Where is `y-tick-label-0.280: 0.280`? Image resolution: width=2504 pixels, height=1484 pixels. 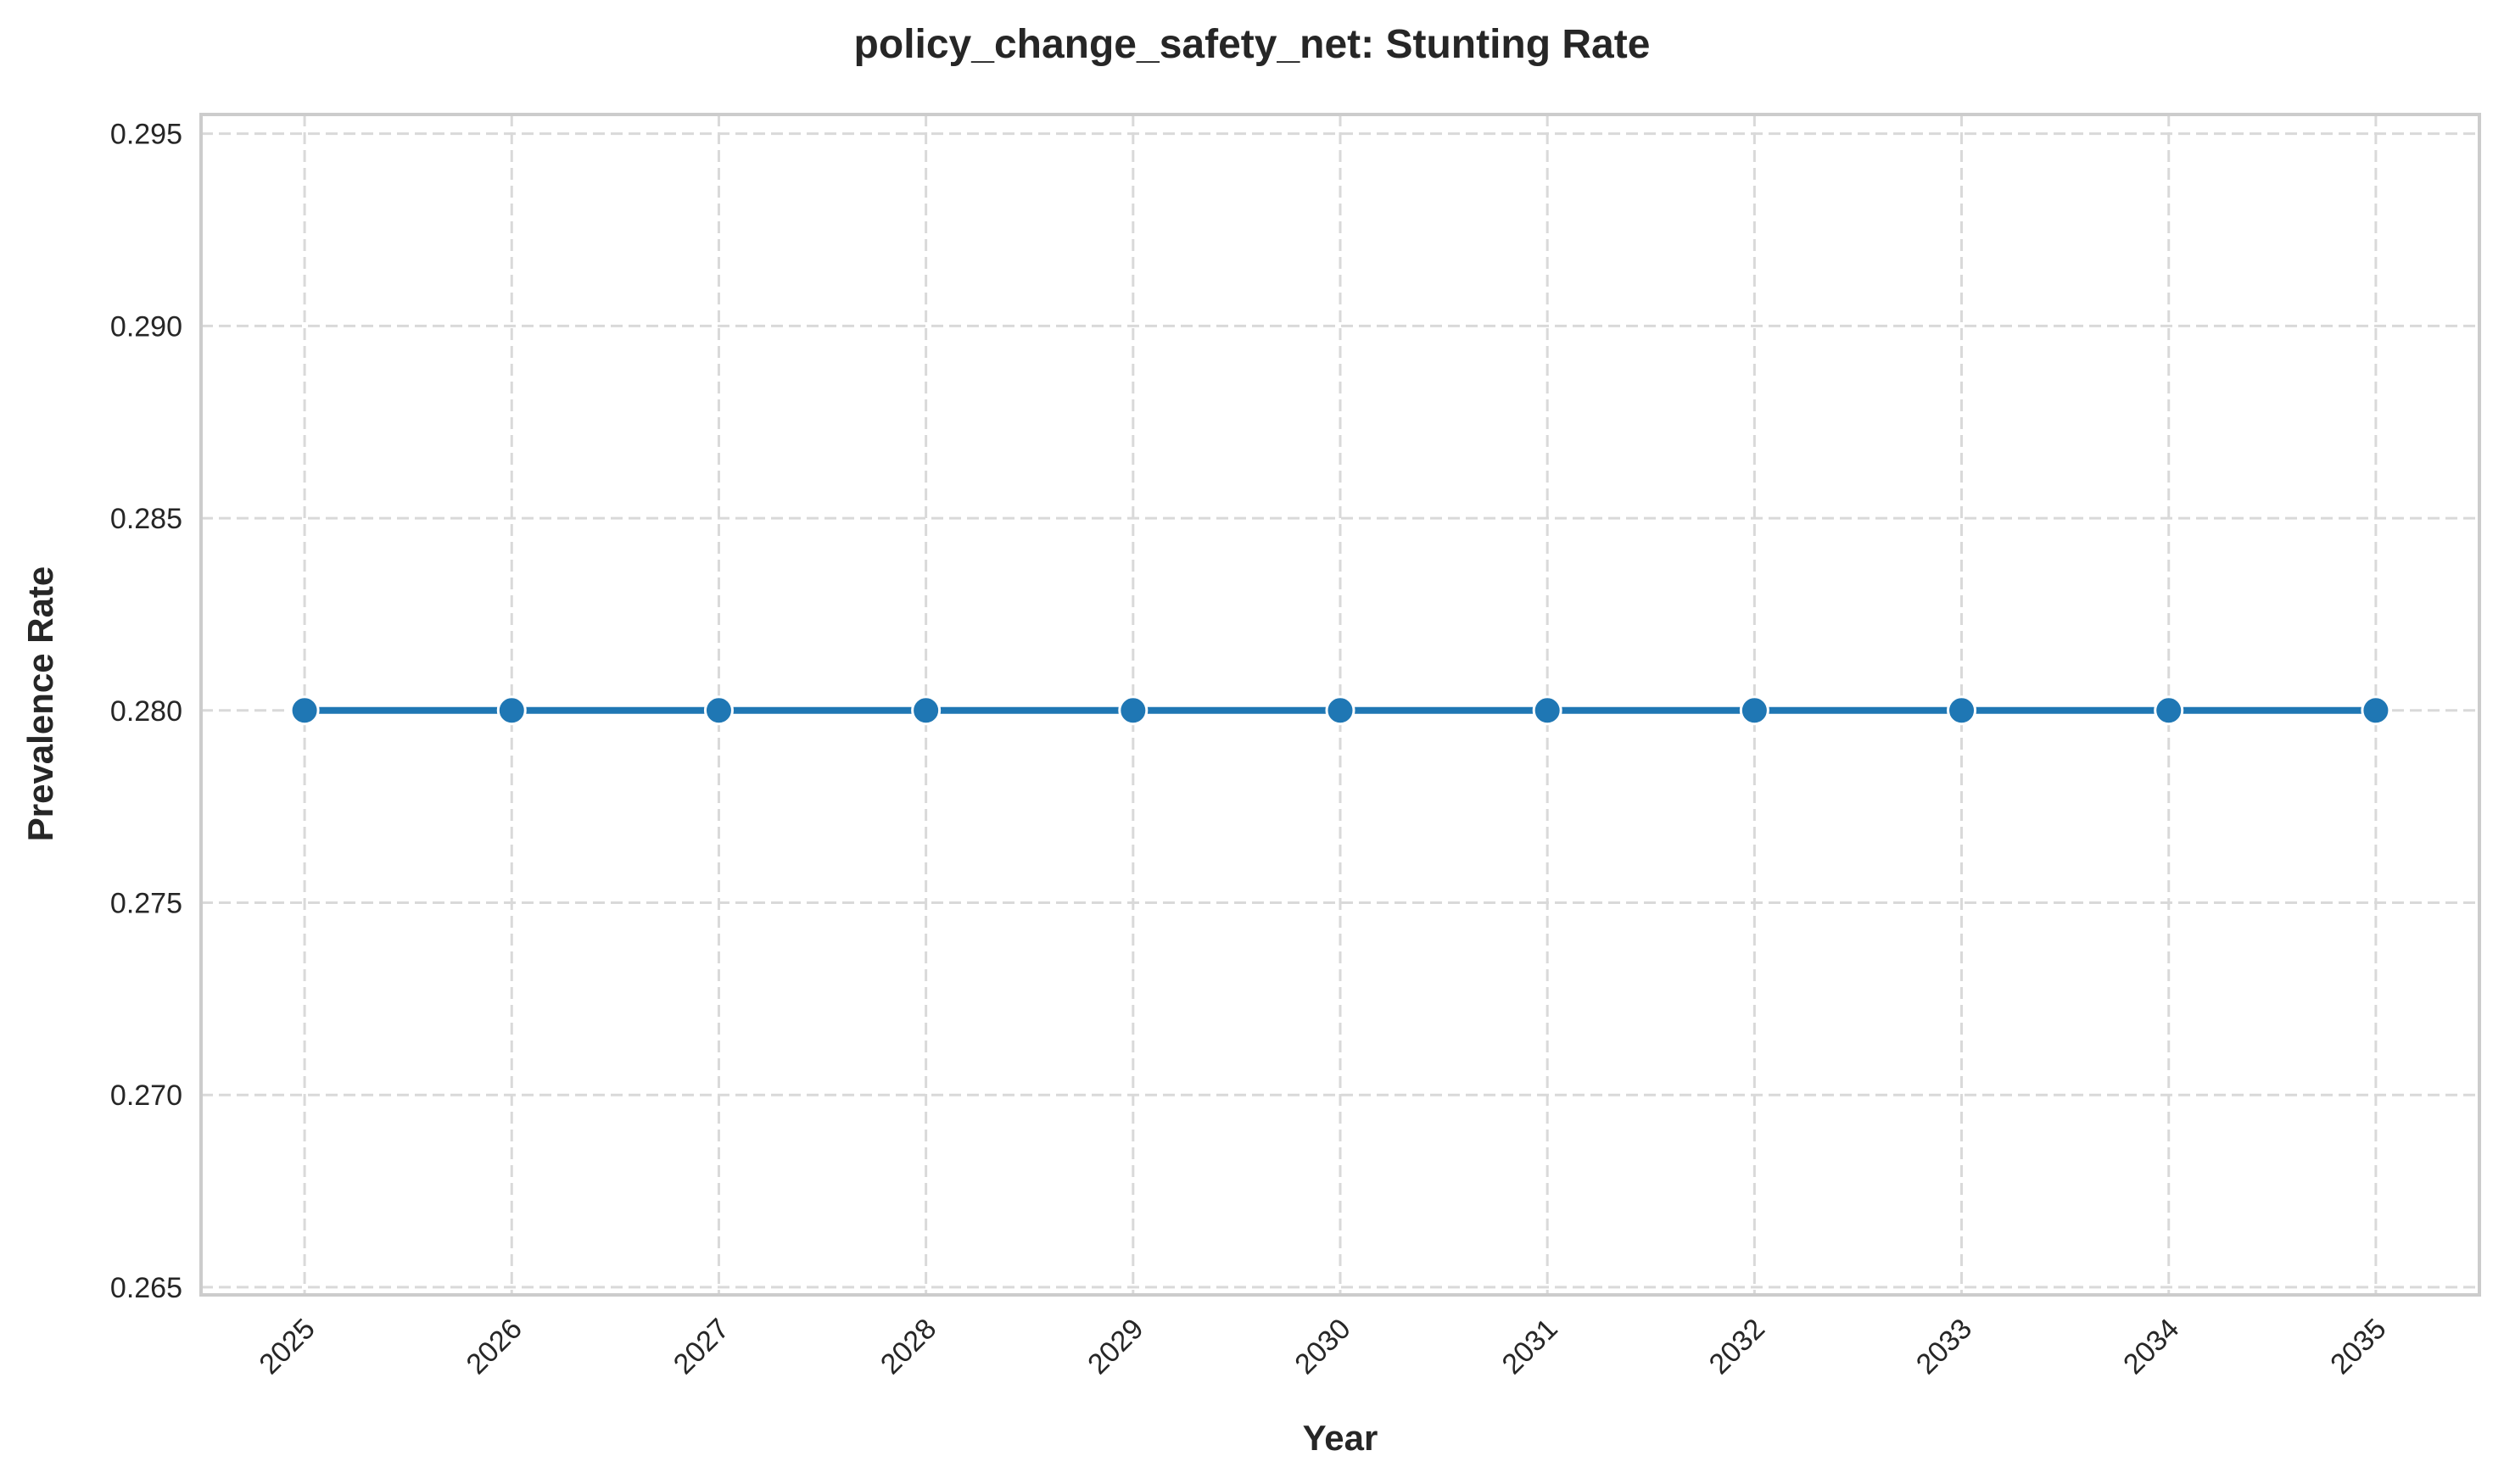
y-tick-label-0.280: 0.280 is located at coordinates (146, 712).